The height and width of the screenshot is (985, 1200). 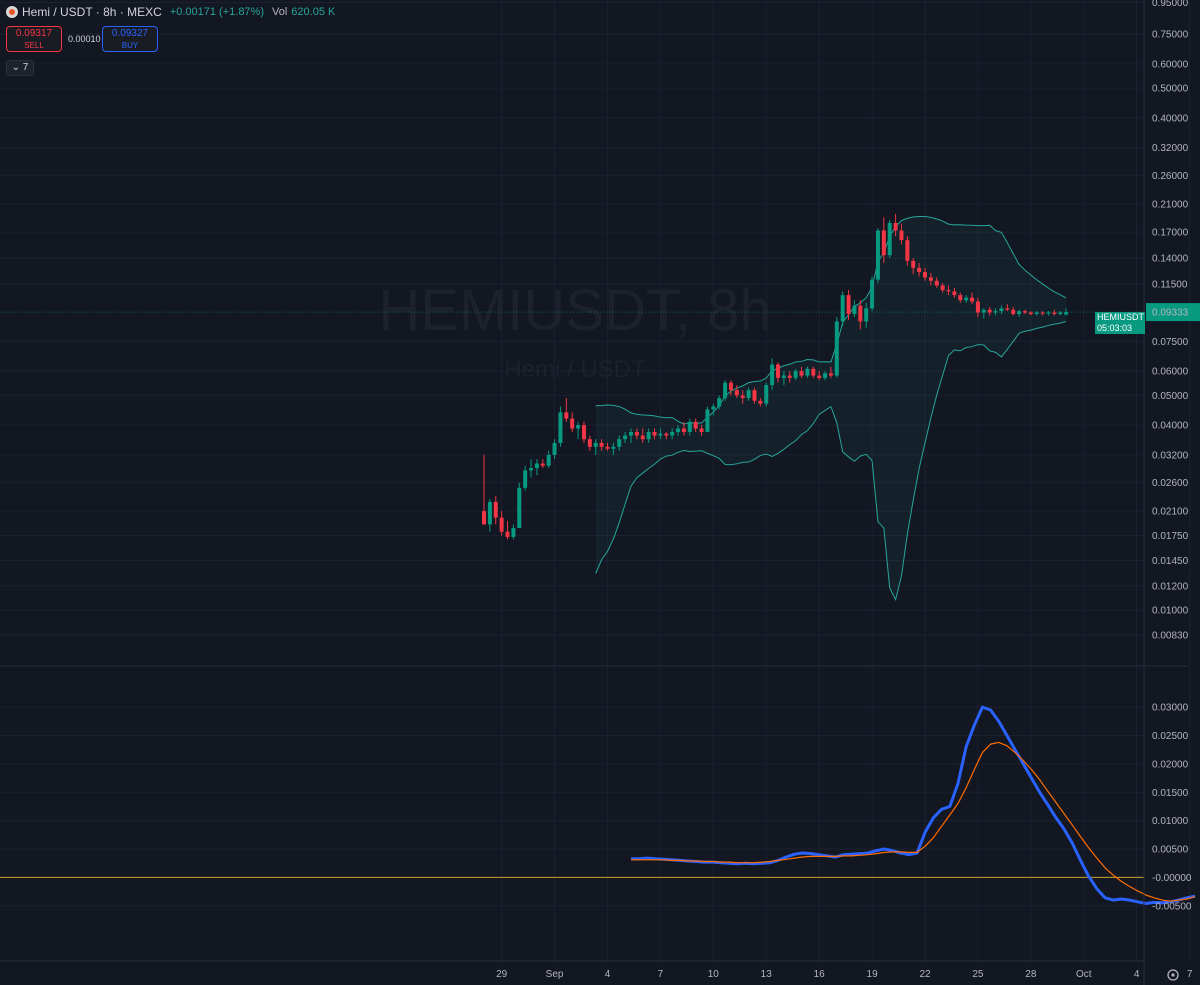 What do you see at coordinates (92, 12) in the screenshot?
I see `symbol-title: Hemi / USDT · 8h · MEXC` at bounding box center [92, 12].